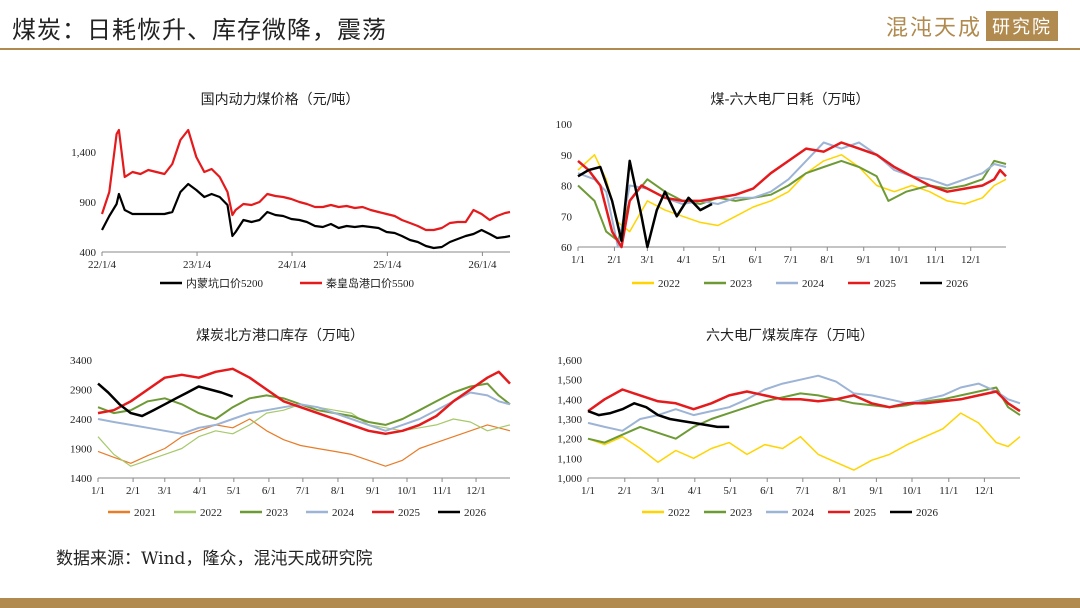 The width and height of the screenshot is (1080, 608). What do you see at coordinates (567, 217) in the screenshot?
I see `y-tick-label: 70` at bounding box center [567, 217].